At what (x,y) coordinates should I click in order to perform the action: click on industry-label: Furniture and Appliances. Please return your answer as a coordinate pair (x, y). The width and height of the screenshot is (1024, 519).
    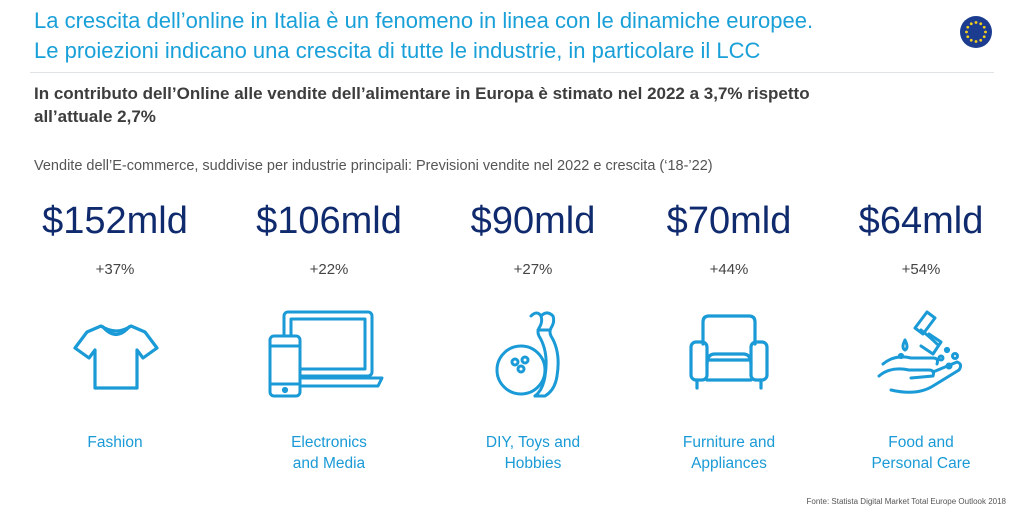
    Looking at the image, I should click on (729, 453).